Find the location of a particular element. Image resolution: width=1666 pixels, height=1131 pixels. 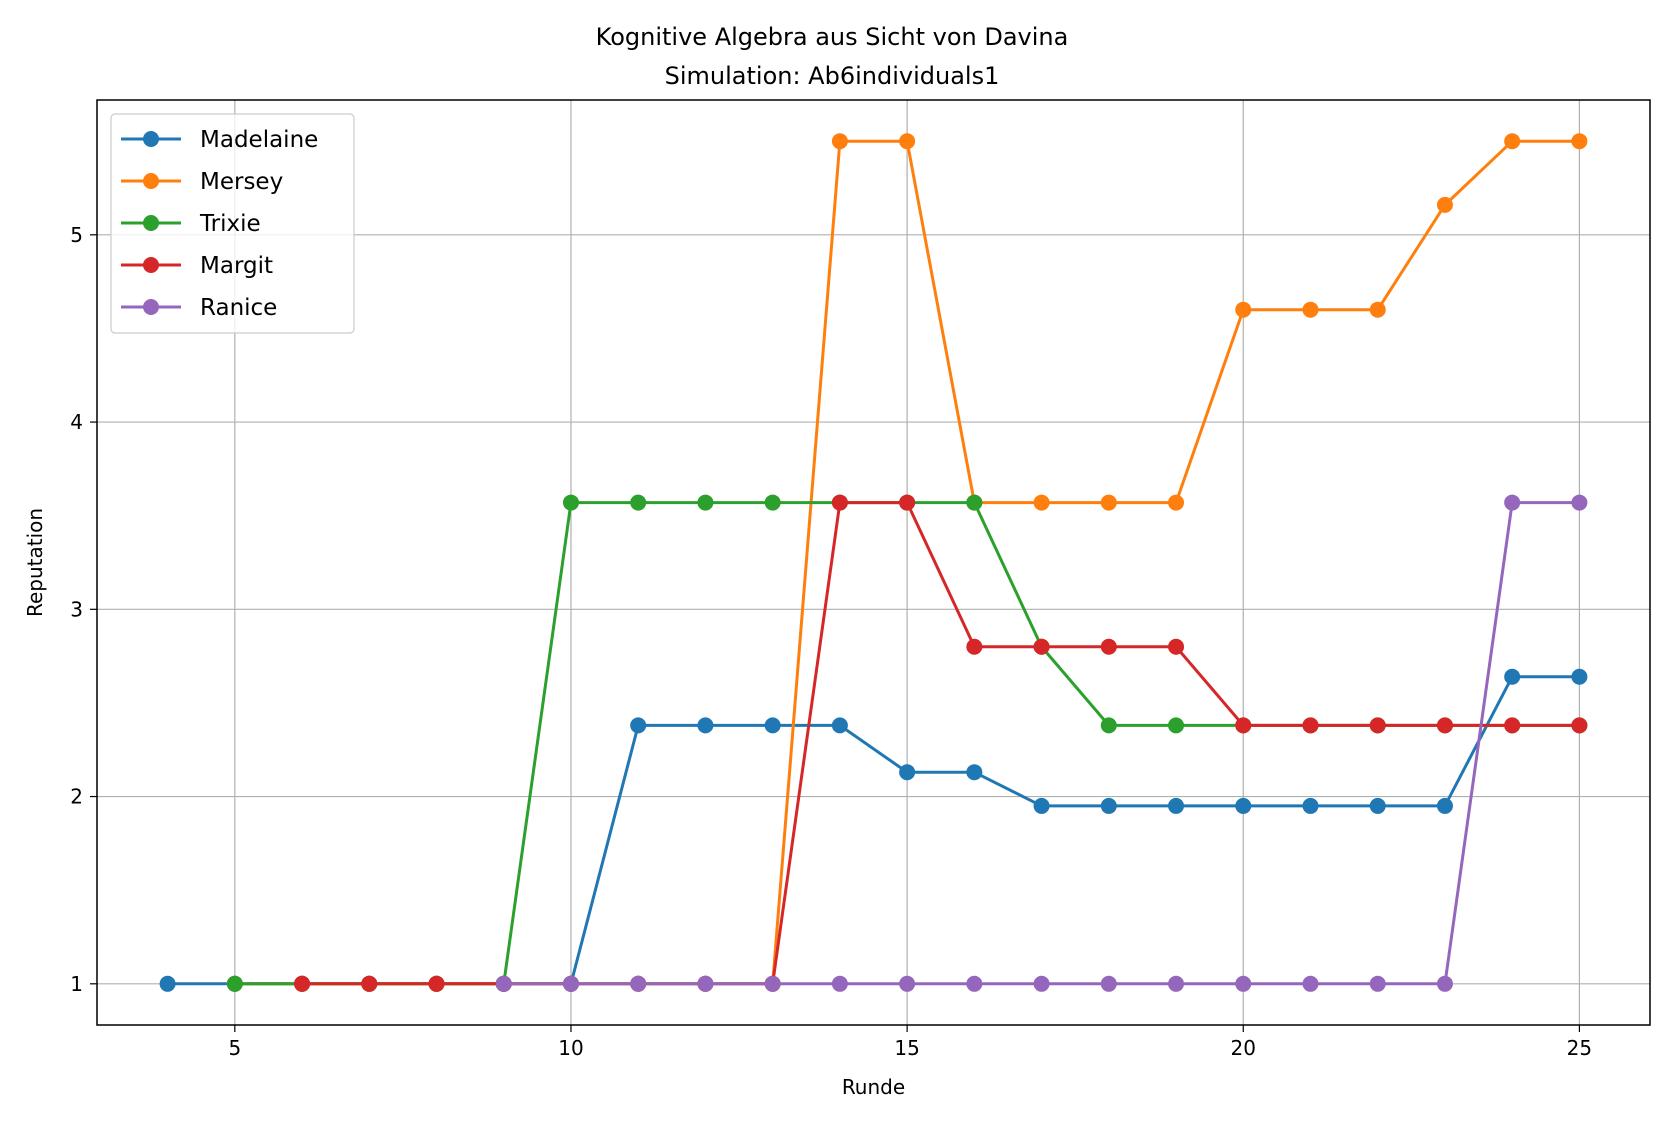

legend-item-trixie: Trixie is located at coordinates (191, 224).